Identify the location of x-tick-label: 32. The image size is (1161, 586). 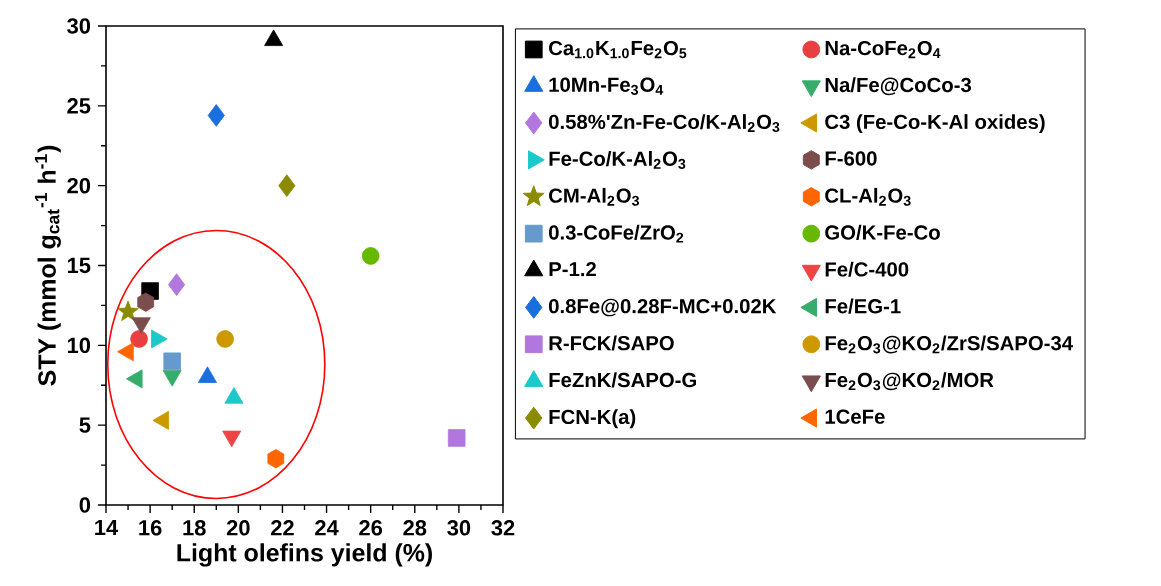
(503, 528).